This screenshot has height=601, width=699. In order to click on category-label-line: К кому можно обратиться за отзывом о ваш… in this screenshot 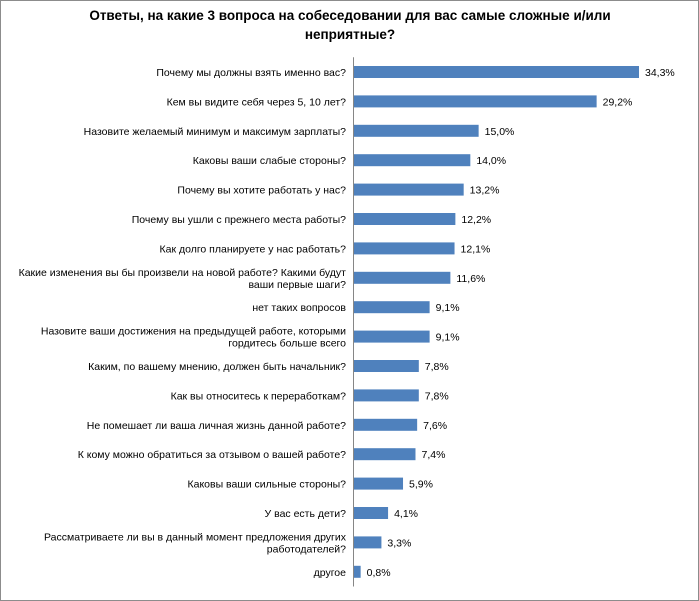, I will do `click(212, 455)`.